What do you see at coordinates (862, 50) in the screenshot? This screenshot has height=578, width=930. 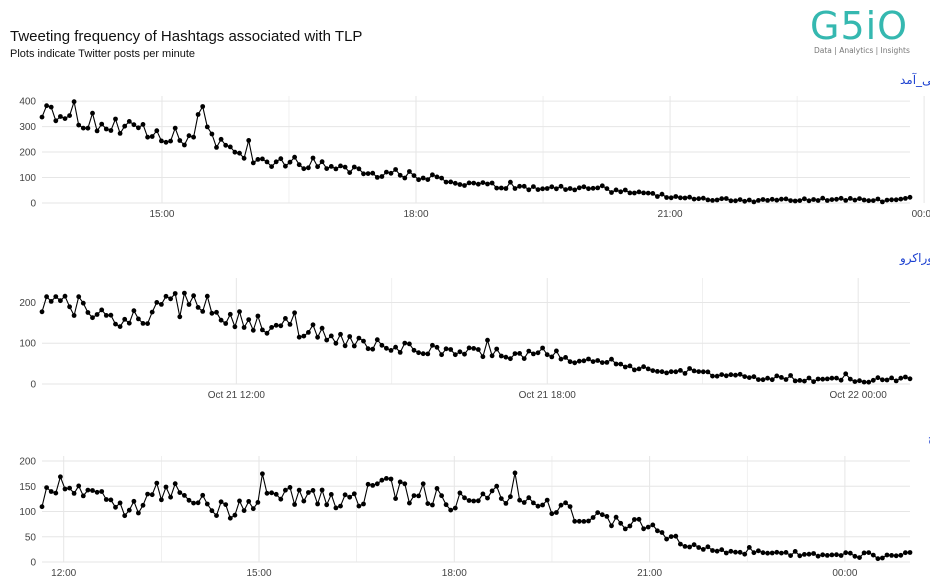 I see `logo-tagline: Data | Analytics | Insights` at bounding box center [862, 50].